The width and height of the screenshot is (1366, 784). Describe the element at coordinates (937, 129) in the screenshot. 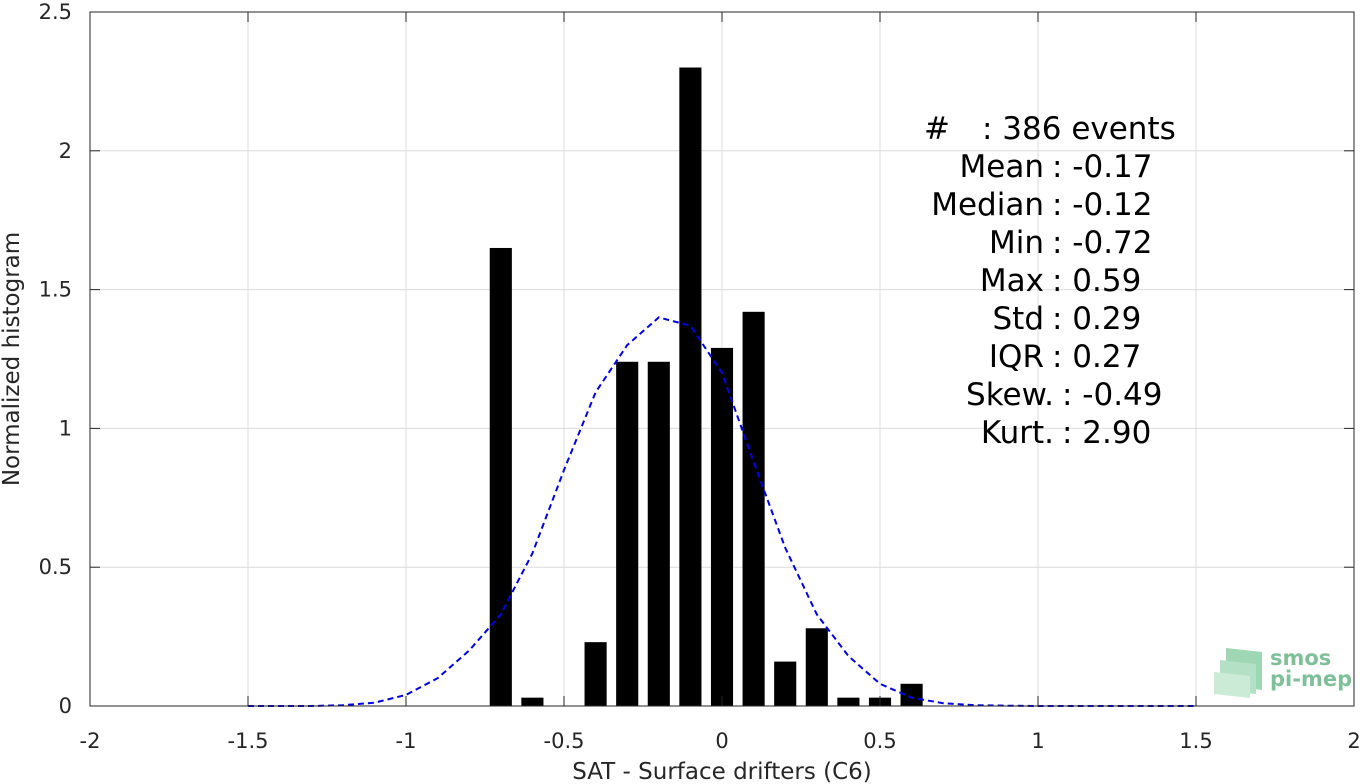

I see `stat-label: #` at that location.